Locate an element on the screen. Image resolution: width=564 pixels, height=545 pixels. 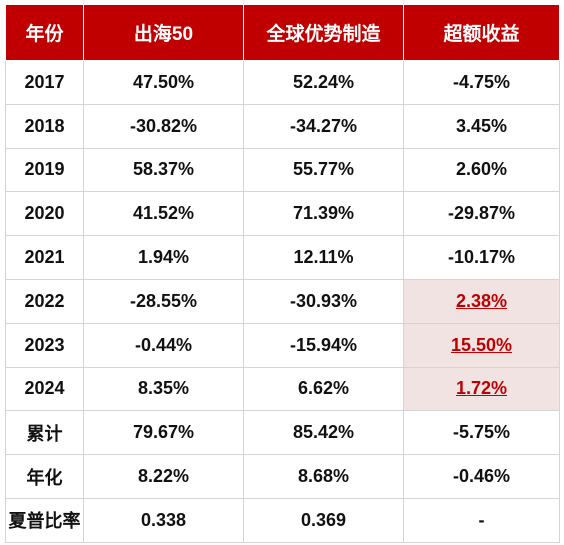
cell-global-mfg: 6.62% is located at coordinates (323, 389).